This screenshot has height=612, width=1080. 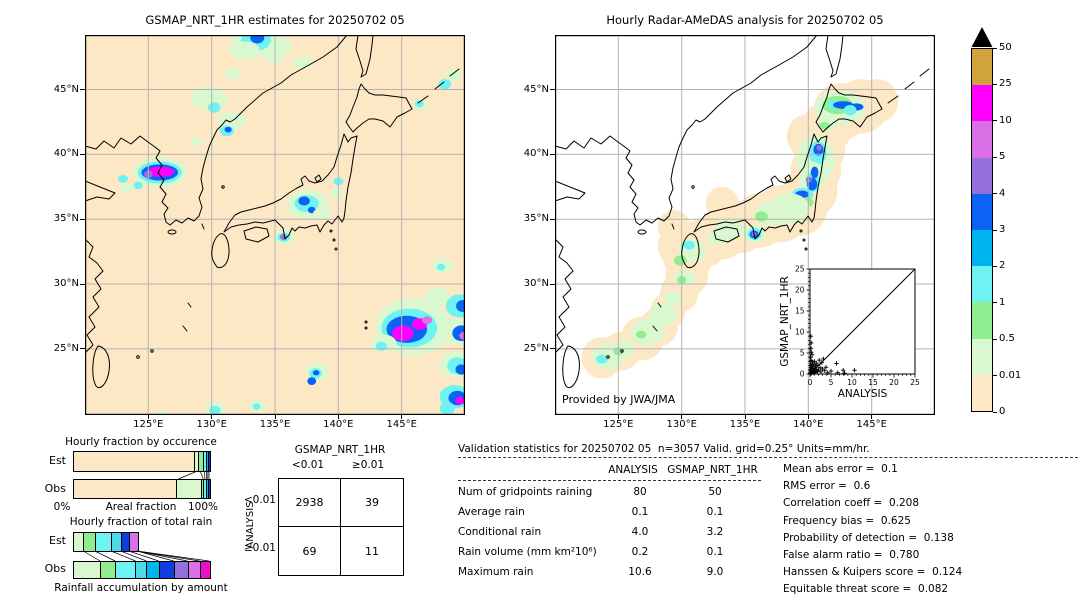 I want to click on svg-text: 5, so click(x=831, y=382).